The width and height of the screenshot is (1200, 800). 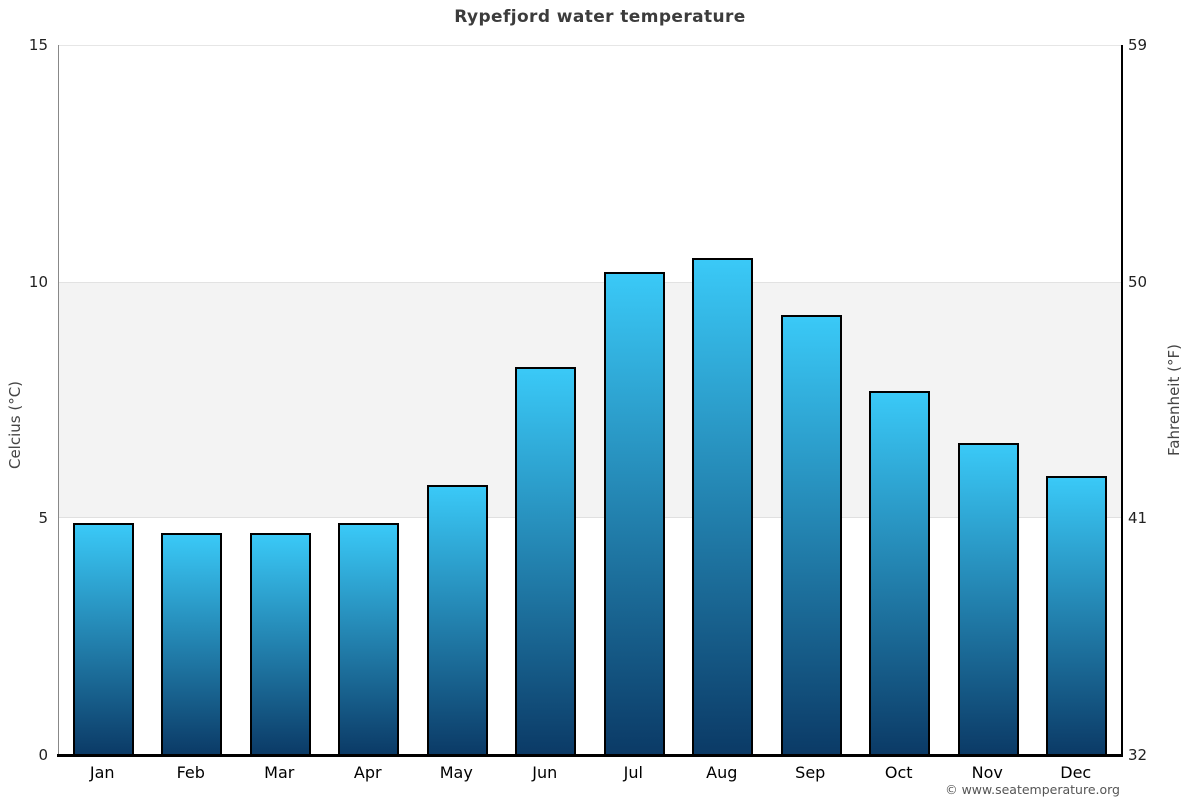 I want to click on celsius-tick-0: 0, so click(x=43, y=755).